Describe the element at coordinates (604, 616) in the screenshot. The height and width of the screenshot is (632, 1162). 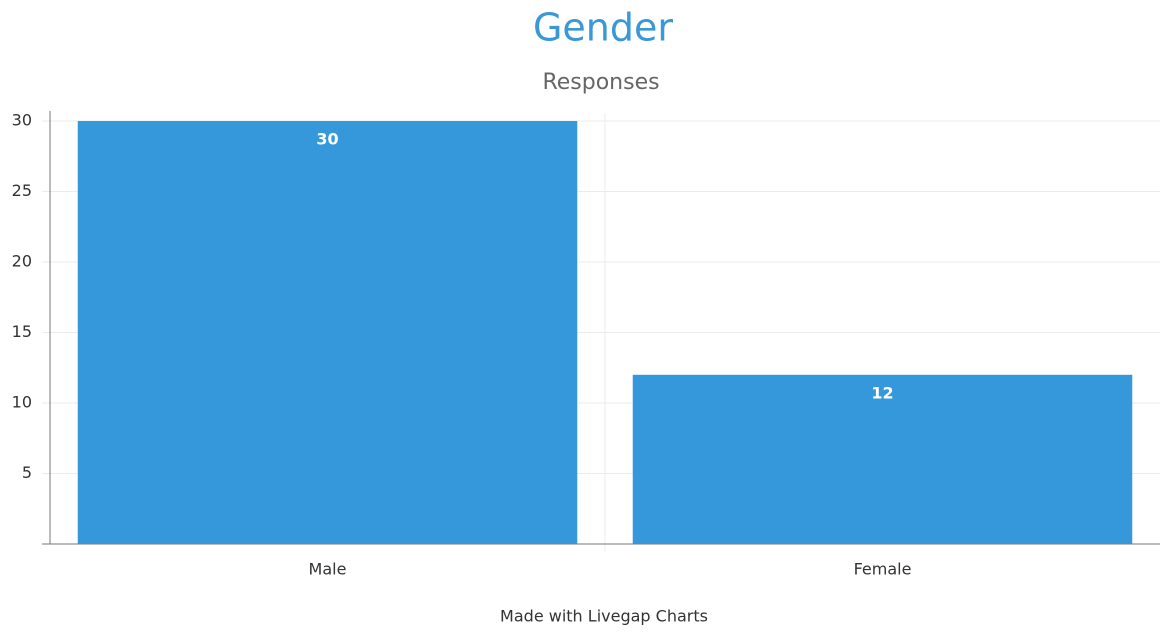
I see `footer: Made with Livegap Charts` at that location.